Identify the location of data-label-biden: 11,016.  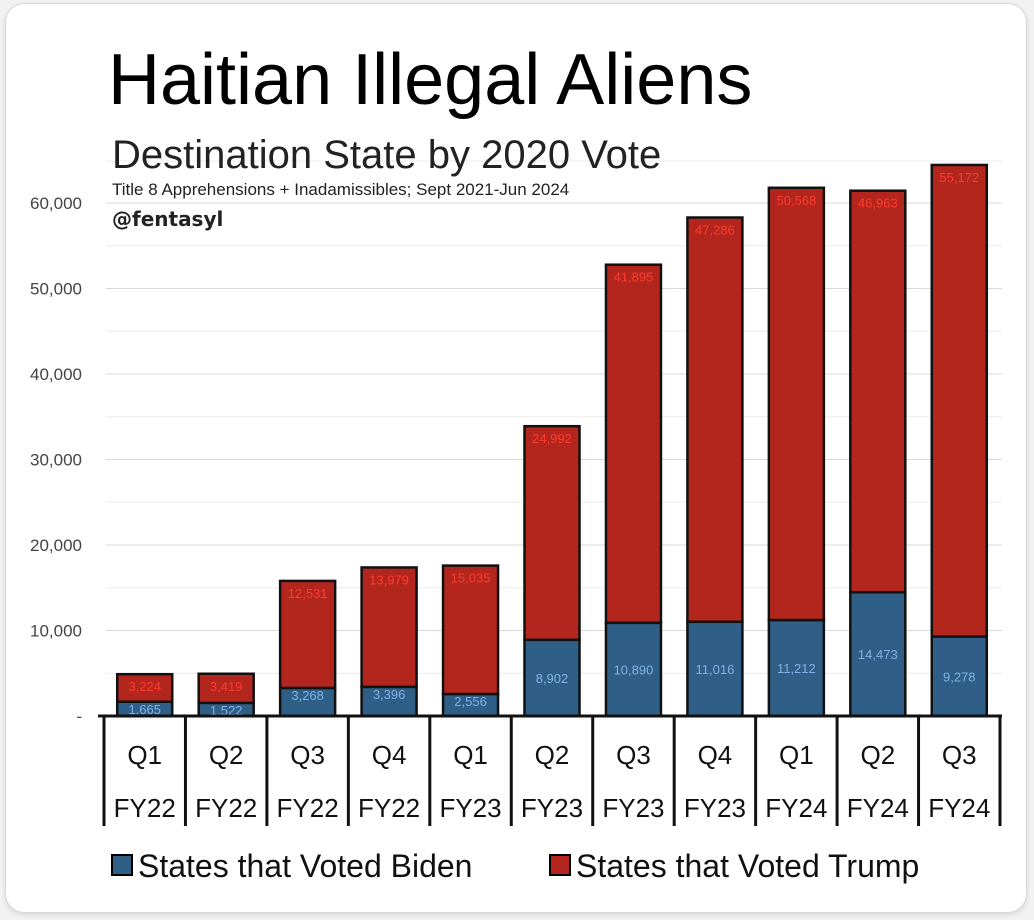
(715, 669).